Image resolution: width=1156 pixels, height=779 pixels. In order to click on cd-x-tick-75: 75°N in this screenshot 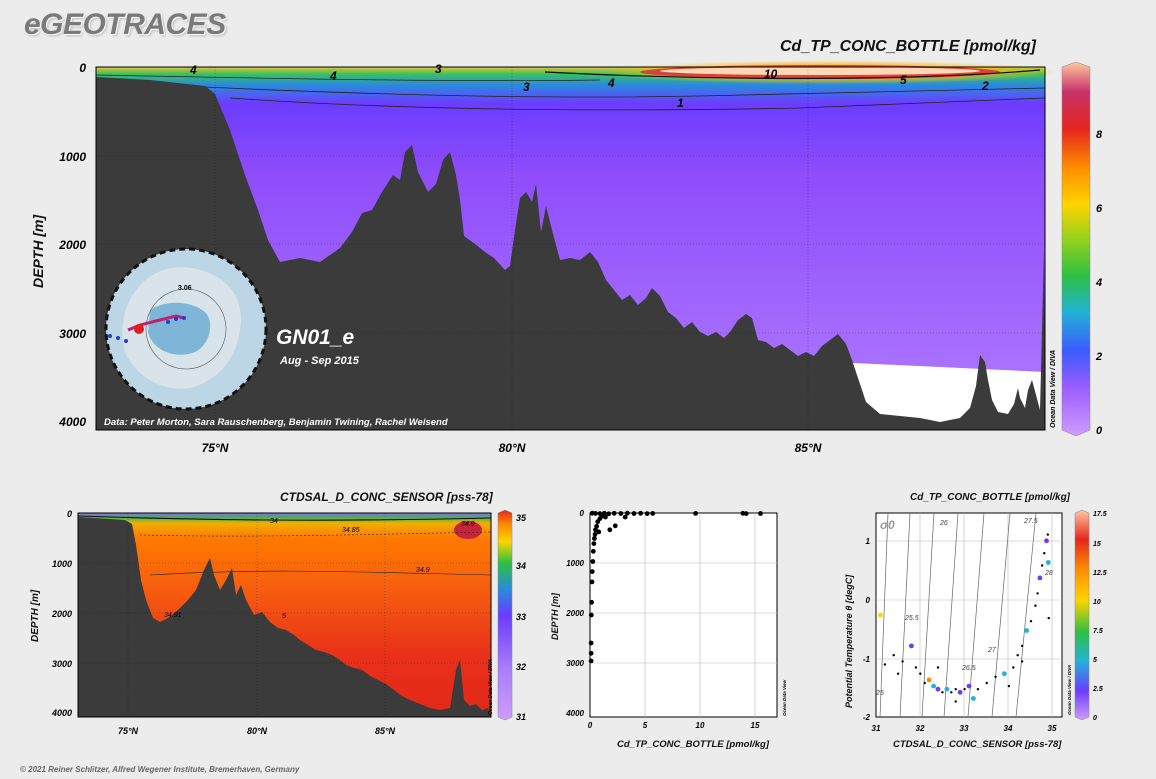, I will do `click(215, 448)`.